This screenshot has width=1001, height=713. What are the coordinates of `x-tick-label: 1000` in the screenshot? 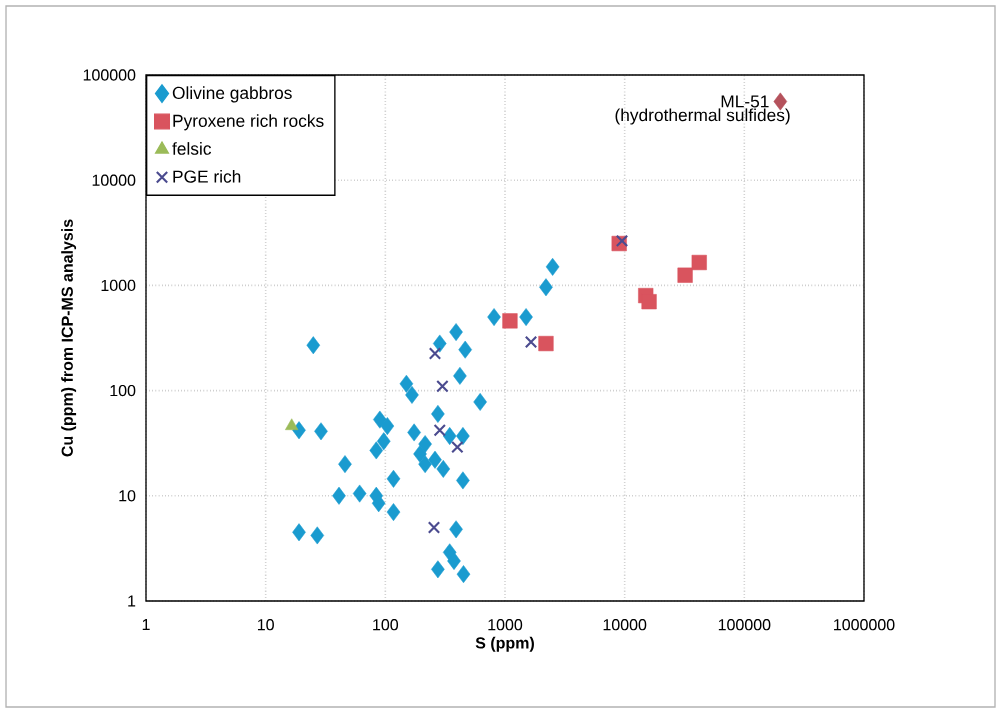 It's located at (505, 625).